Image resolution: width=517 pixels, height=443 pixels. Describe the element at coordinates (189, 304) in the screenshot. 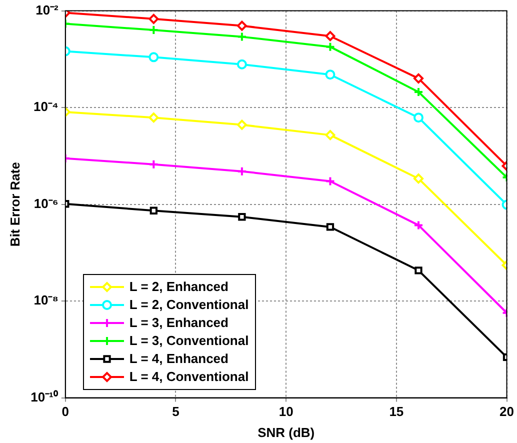

I see `legend-label: L = 2, Conventional` at that location.